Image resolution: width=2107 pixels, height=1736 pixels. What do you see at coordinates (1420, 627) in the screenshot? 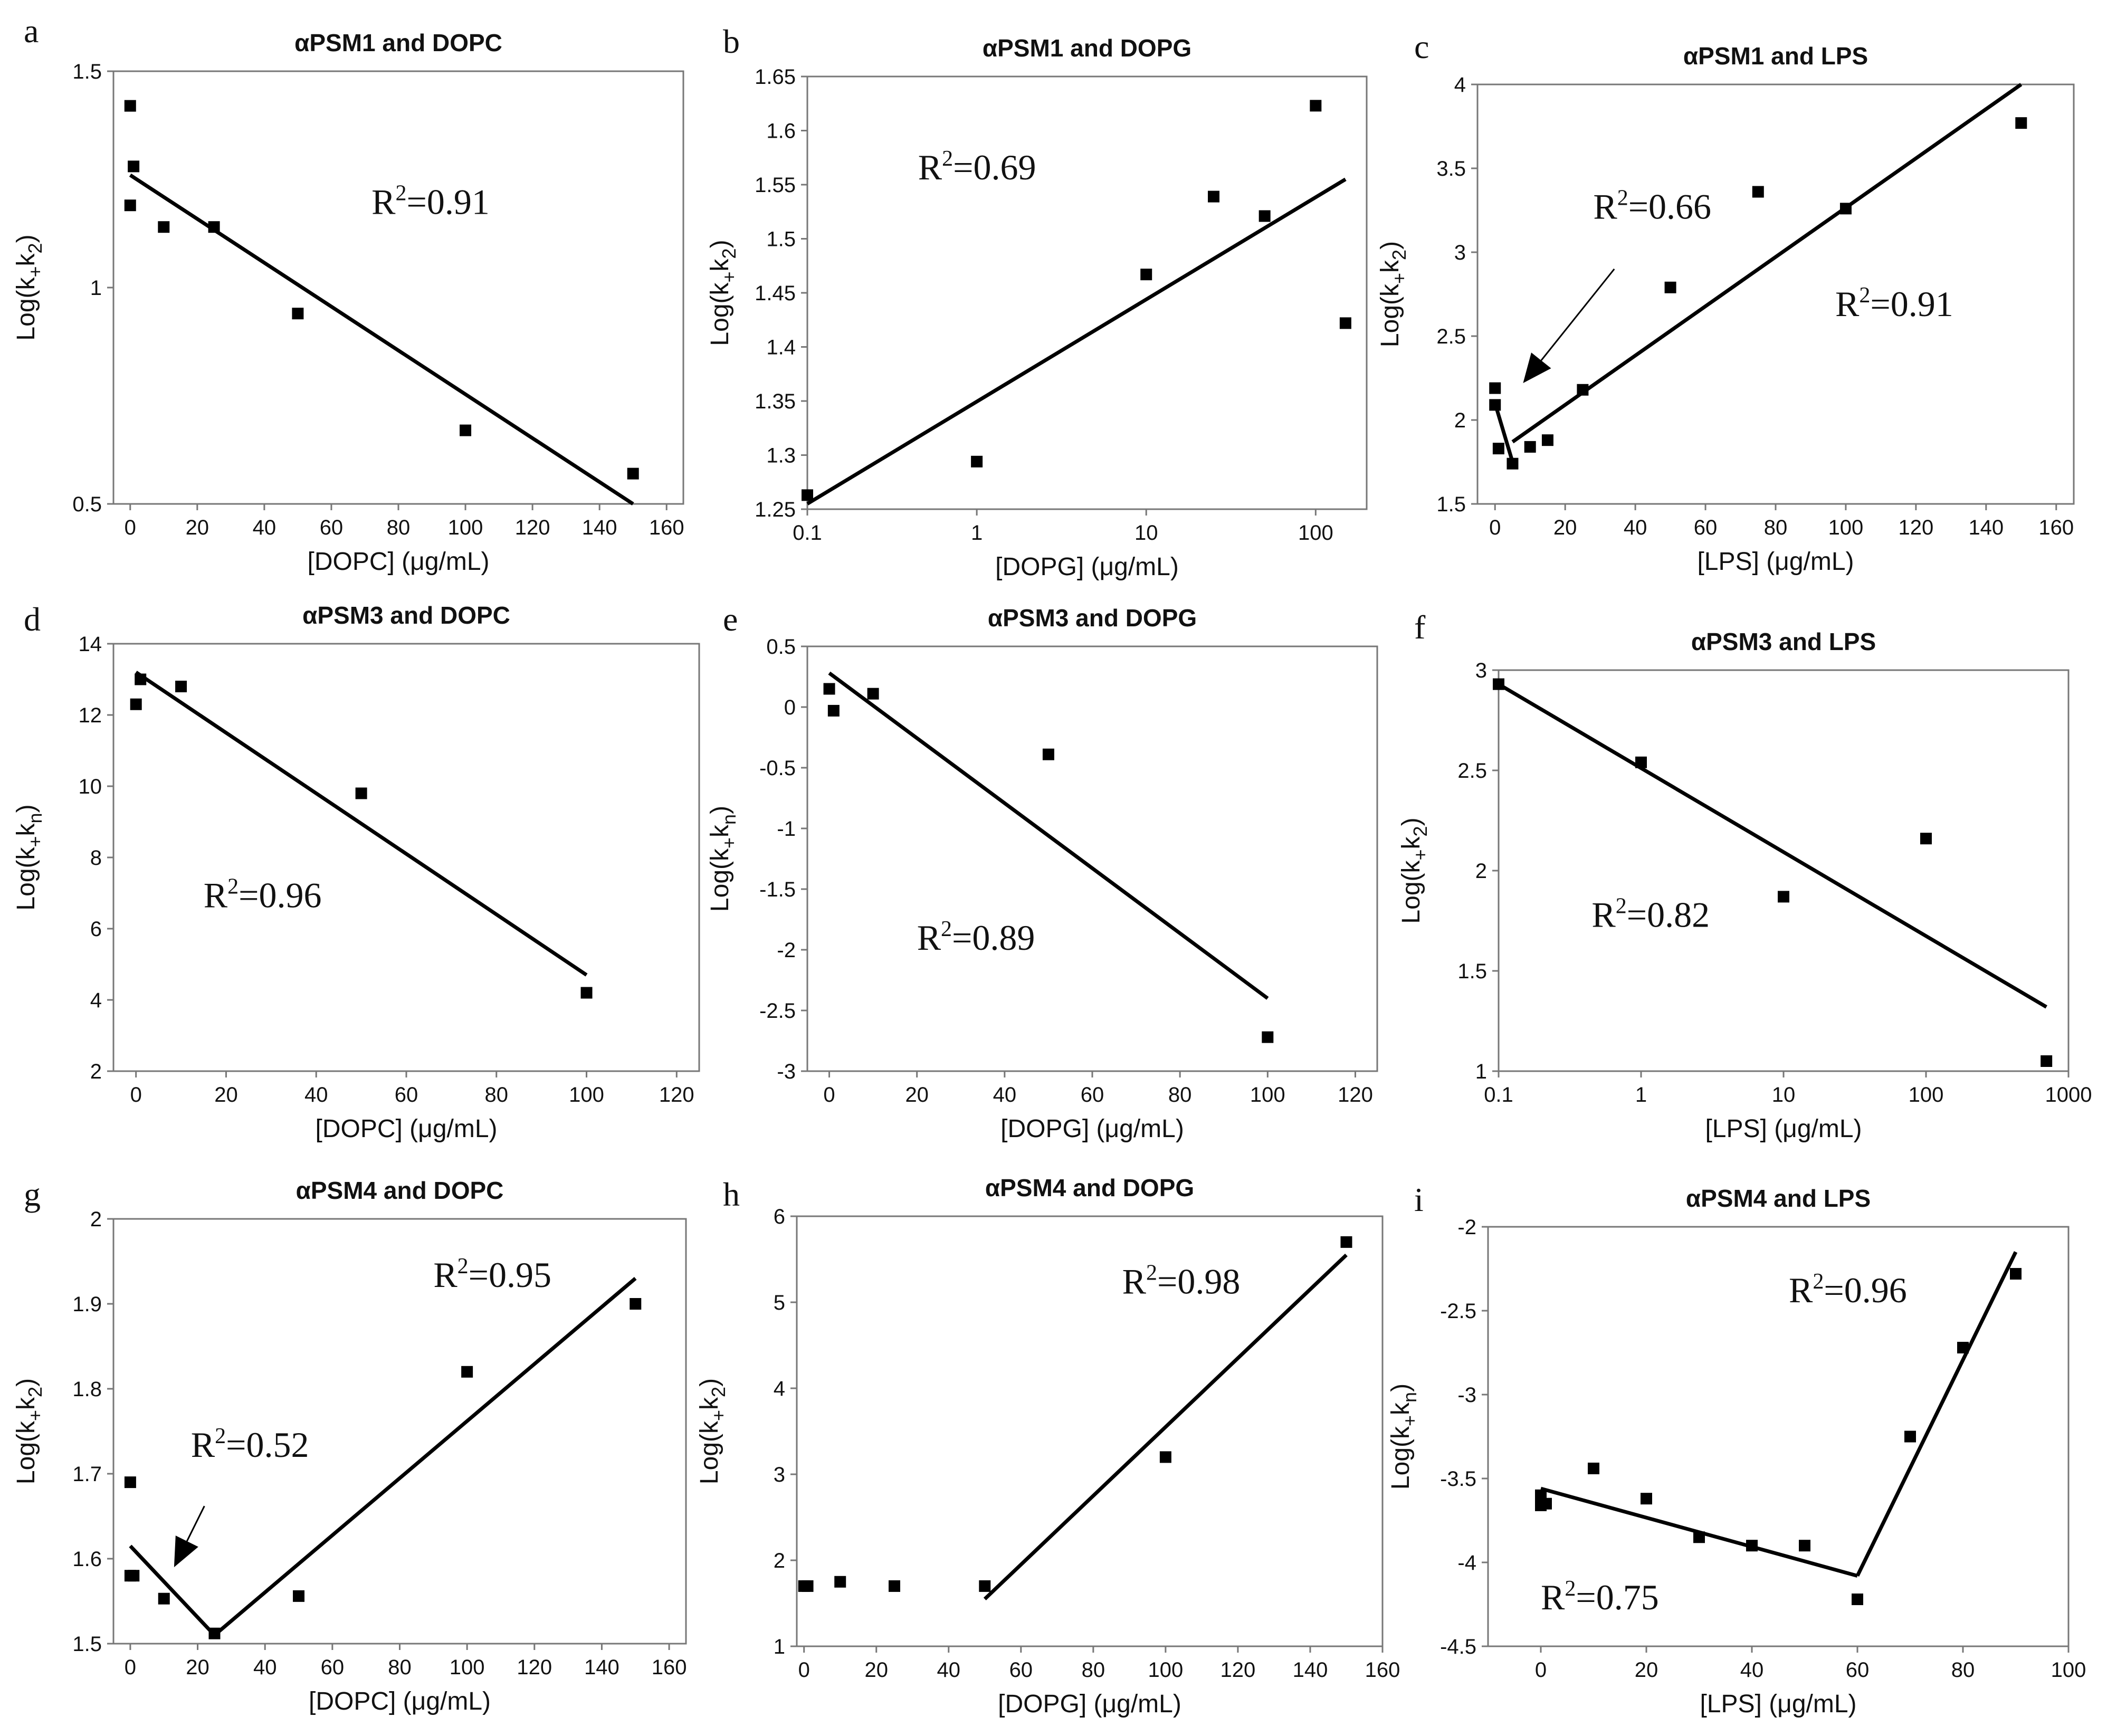
I see `panel-letter: f` at bounding box center [1420, 627].